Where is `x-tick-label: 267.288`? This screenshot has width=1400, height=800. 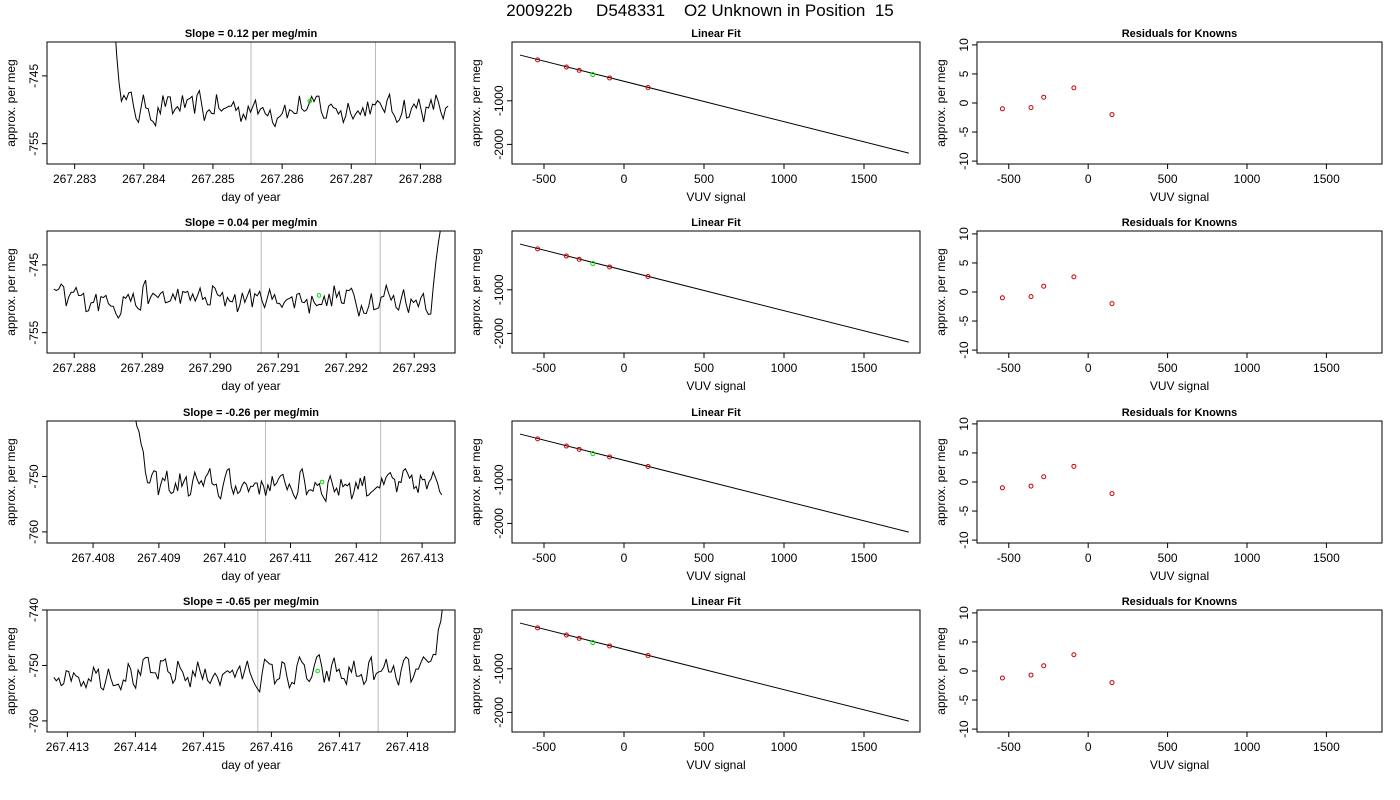
x-tick-label: 267.288 is located at coordinates (421, 179).